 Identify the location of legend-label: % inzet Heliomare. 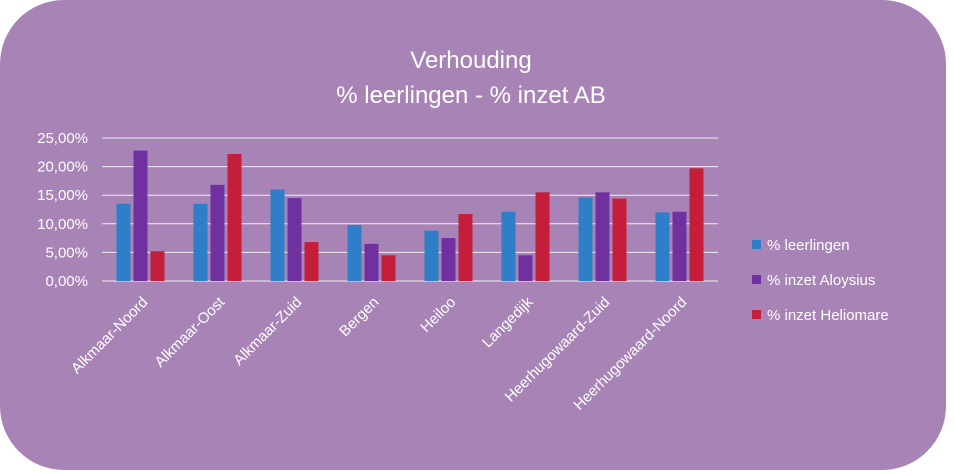
(828, 315).